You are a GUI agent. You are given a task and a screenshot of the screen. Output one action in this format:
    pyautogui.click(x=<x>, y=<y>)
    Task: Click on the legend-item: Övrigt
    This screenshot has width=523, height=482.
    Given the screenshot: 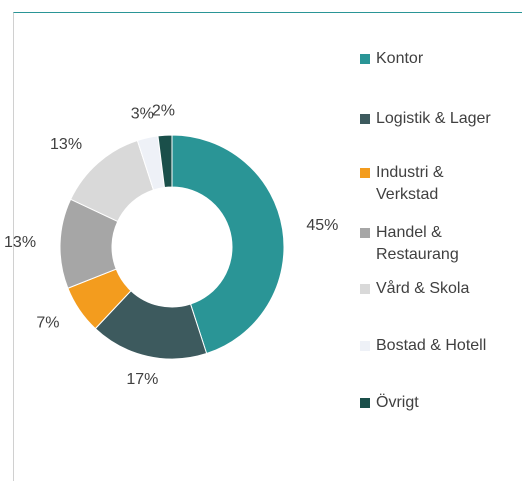 What is the action you would take?
    pyautogui.click(x=389, y=403)
    